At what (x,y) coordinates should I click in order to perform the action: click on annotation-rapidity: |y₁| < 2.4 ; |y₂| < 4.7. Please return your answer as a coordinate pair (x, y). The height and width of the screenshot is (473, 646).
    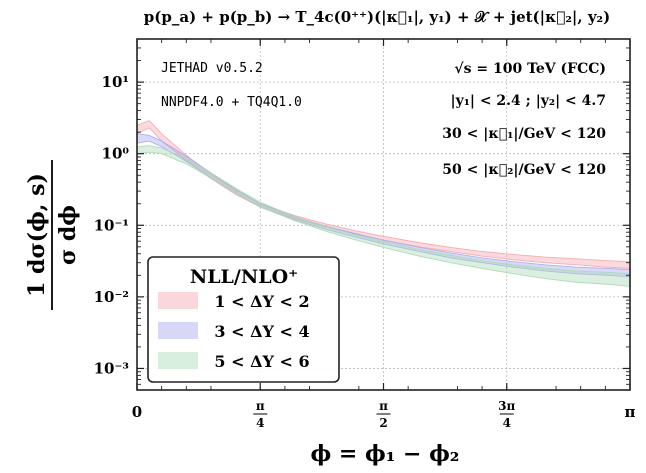
    Looking at the image, I should click on (529, 101).